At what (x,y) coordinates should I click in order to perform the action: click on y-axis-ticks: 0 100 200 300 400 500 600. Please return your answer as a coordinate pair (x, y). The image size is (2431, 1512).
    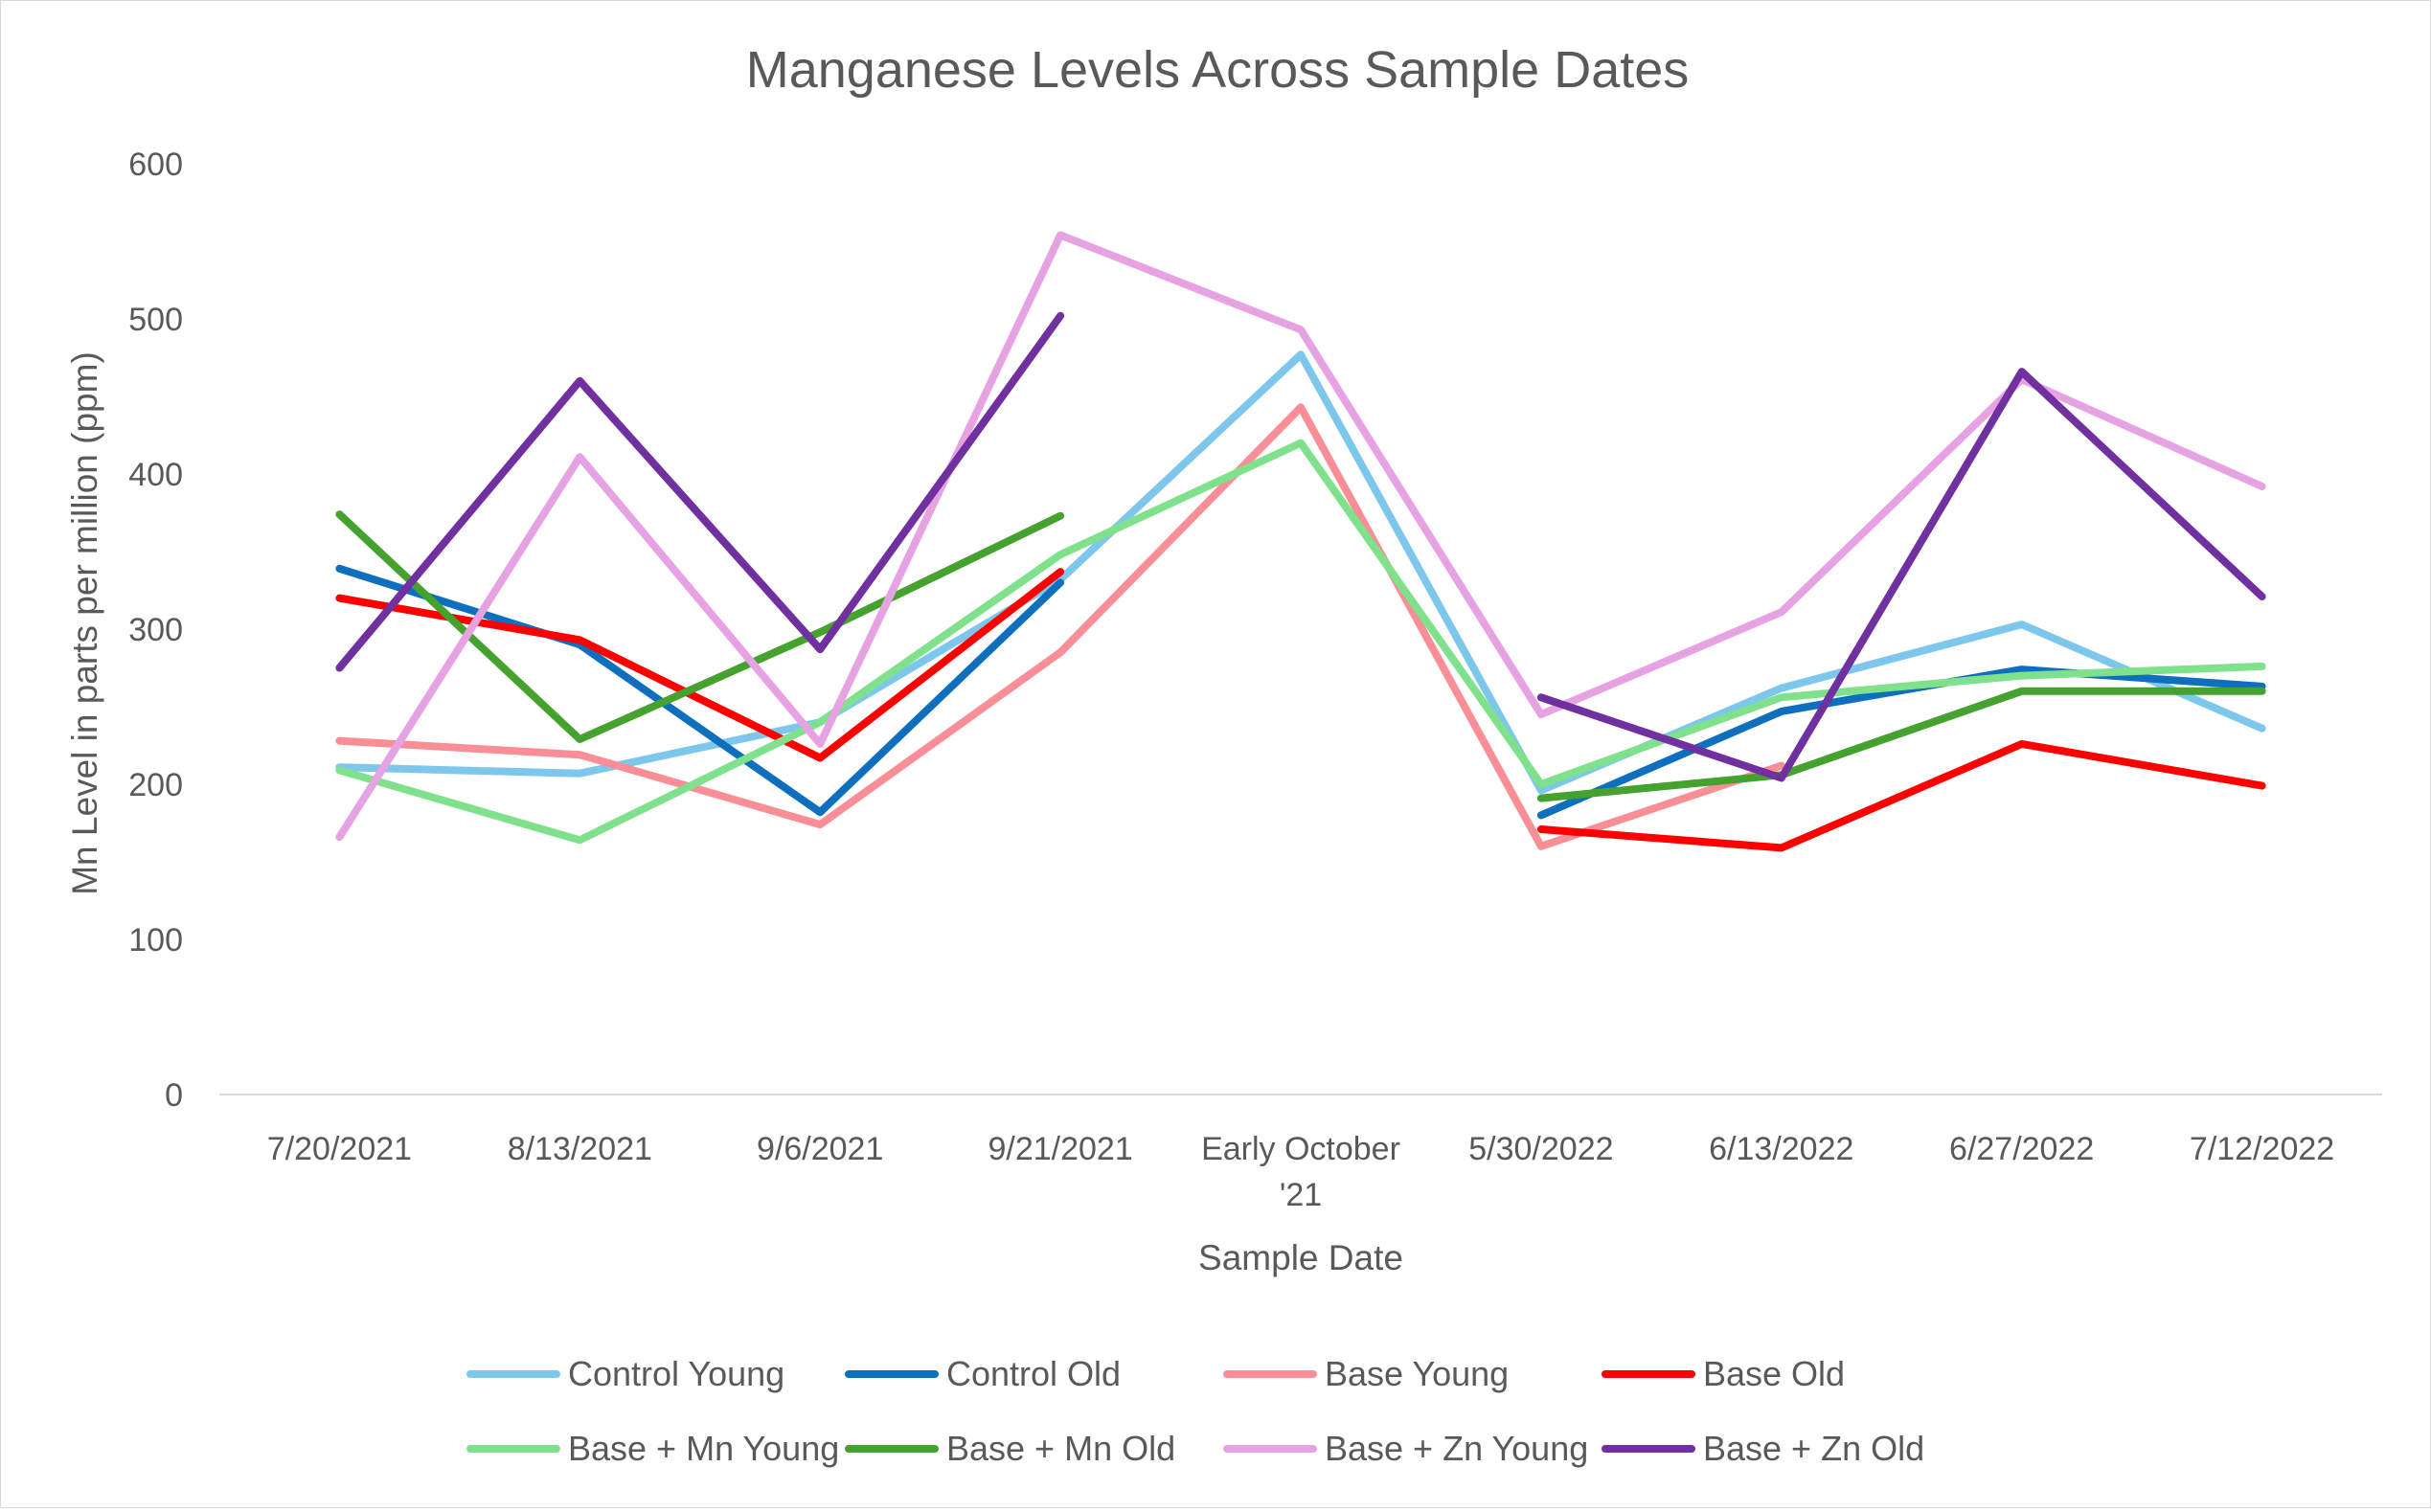
    Looking at the image, I should click on (155, 630).